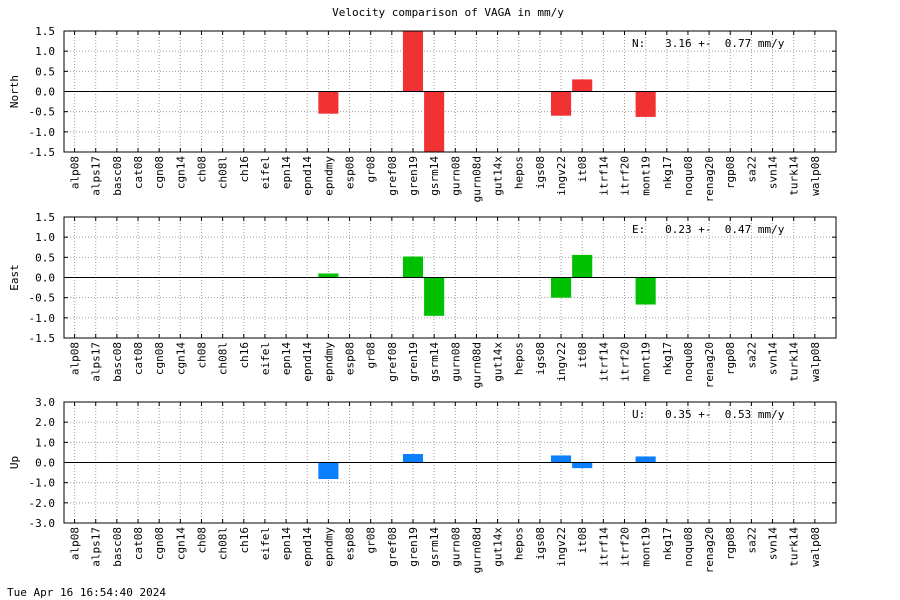 This screenshot has height=600, width=900. Describe the element at coordinates (434, 121) in the screenshot. I see `bar-gsrm14` at that location.